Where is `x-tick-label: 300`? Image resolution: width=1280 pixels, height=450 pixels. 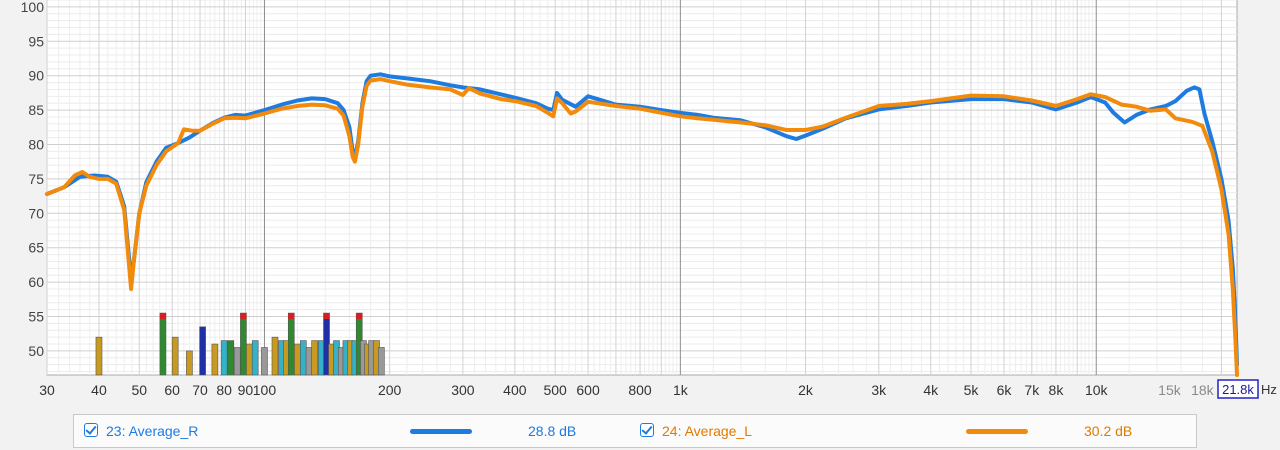 x-tick-label: 300 is located at coordinates (463, 390).